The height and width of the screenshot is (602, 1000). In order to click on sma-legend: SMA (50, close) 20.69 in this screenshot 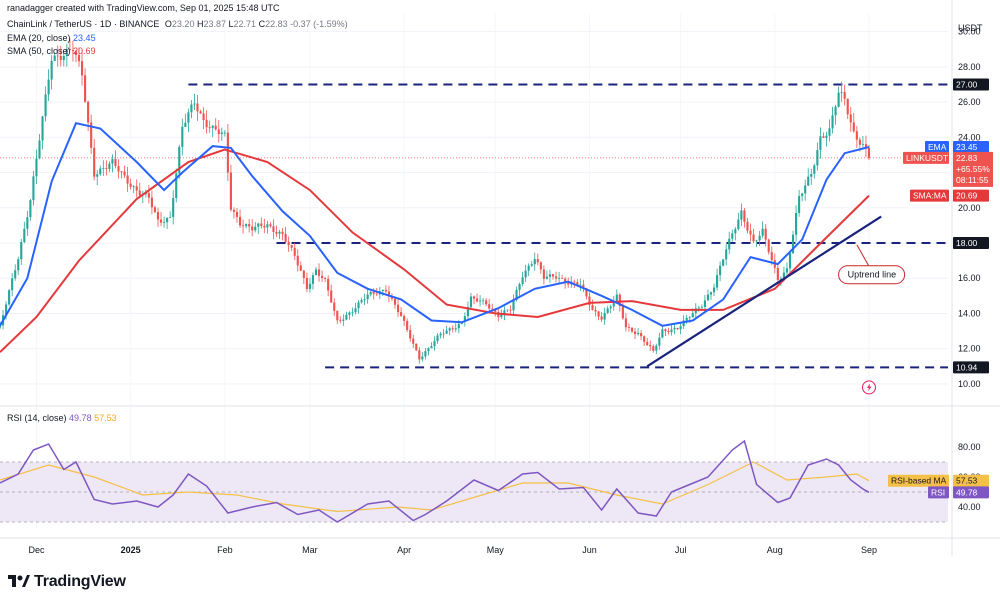, I will do `click(51, 51)`.